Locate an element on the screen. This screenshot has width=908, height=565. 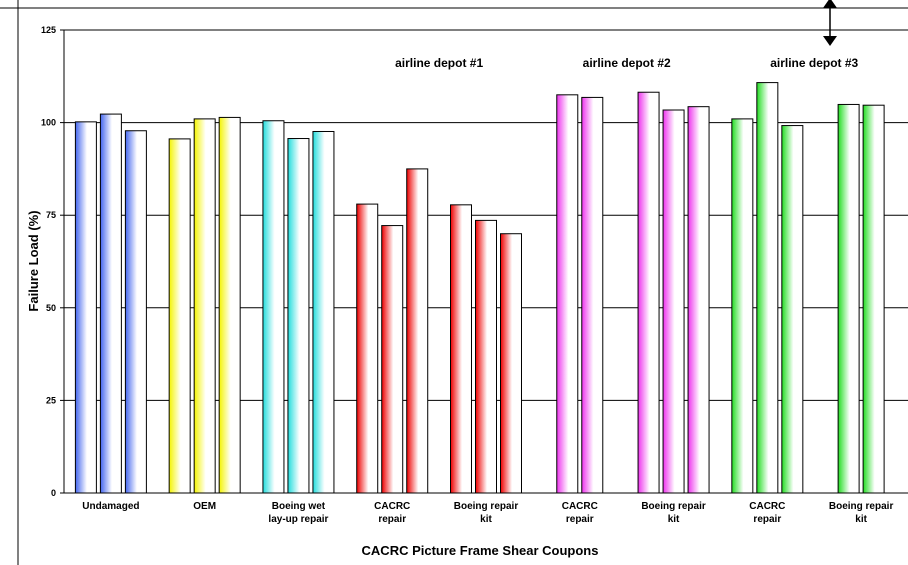
category-label: Boeing wet is located at coordinates (299, 506).